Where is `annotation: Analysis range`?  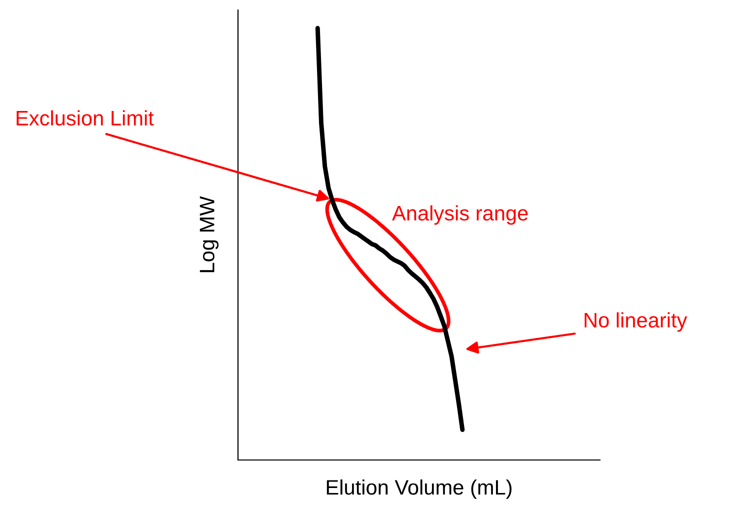
annotation: Analysis range is located at coordinates (460, 215).